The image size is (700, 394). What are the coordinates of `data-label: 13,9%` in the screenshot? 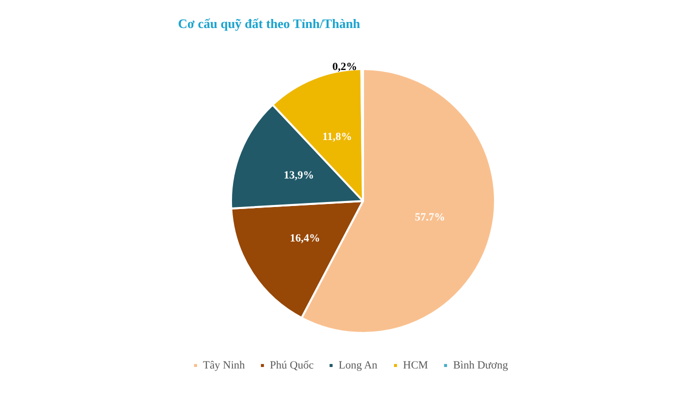 It's located at (299, 175).